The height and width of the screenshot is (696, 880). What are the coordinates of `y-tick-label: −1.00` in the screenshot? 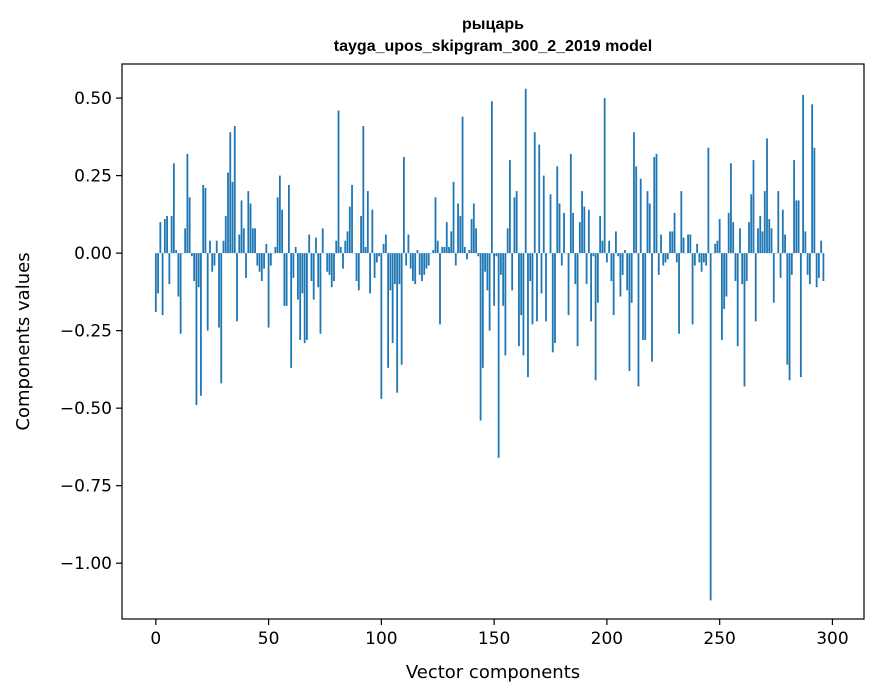 It's located at (86, 564).